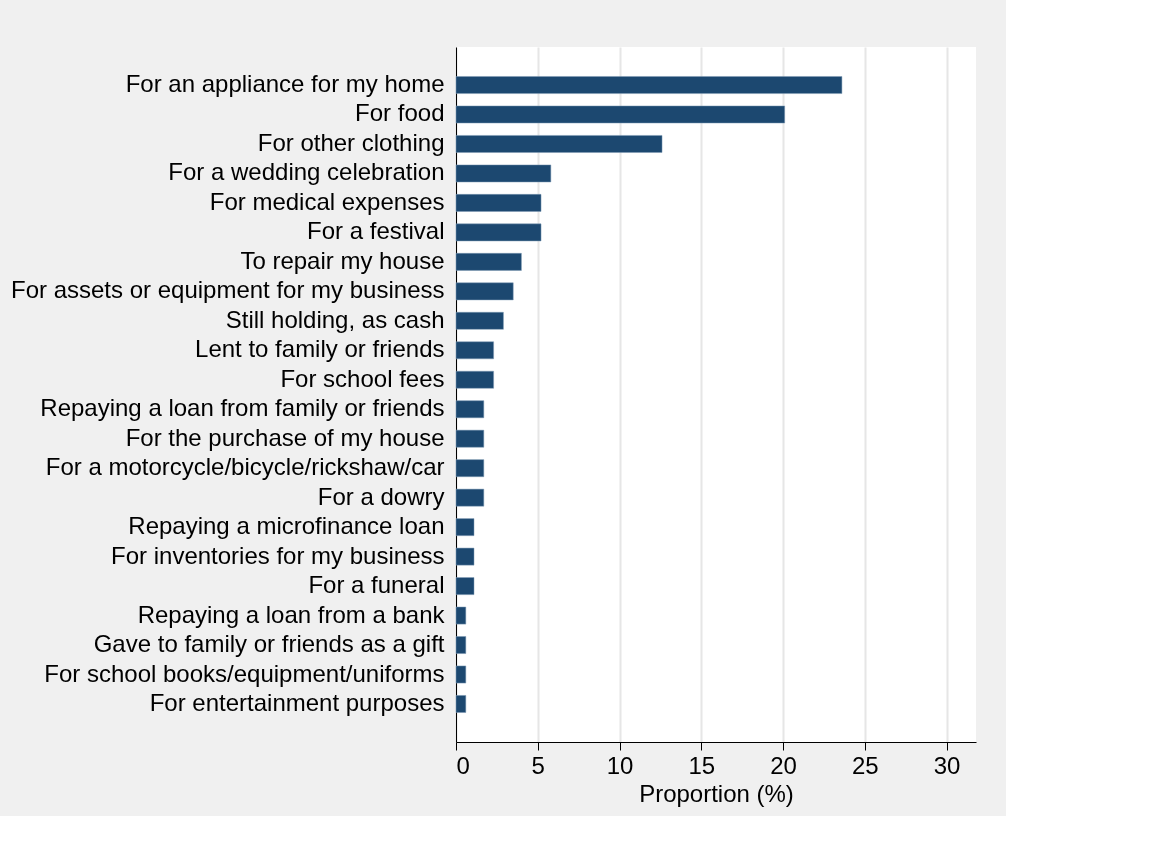 This screenshot has width=1167, height=858. Describe the element at coordinates (351, 142) in the screenshot. I see `y-tick-label: For other clothing` at that location.